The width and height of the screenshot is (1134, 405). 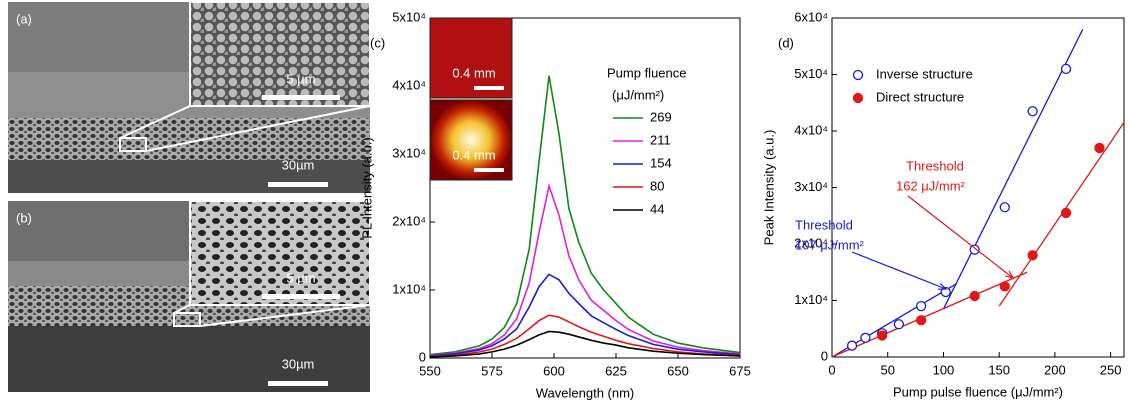 What do you see at coordinates (811, 16) in the screenshot?
I see `y-tick-label: 6x10⁴` at bounding box center [811, 16].